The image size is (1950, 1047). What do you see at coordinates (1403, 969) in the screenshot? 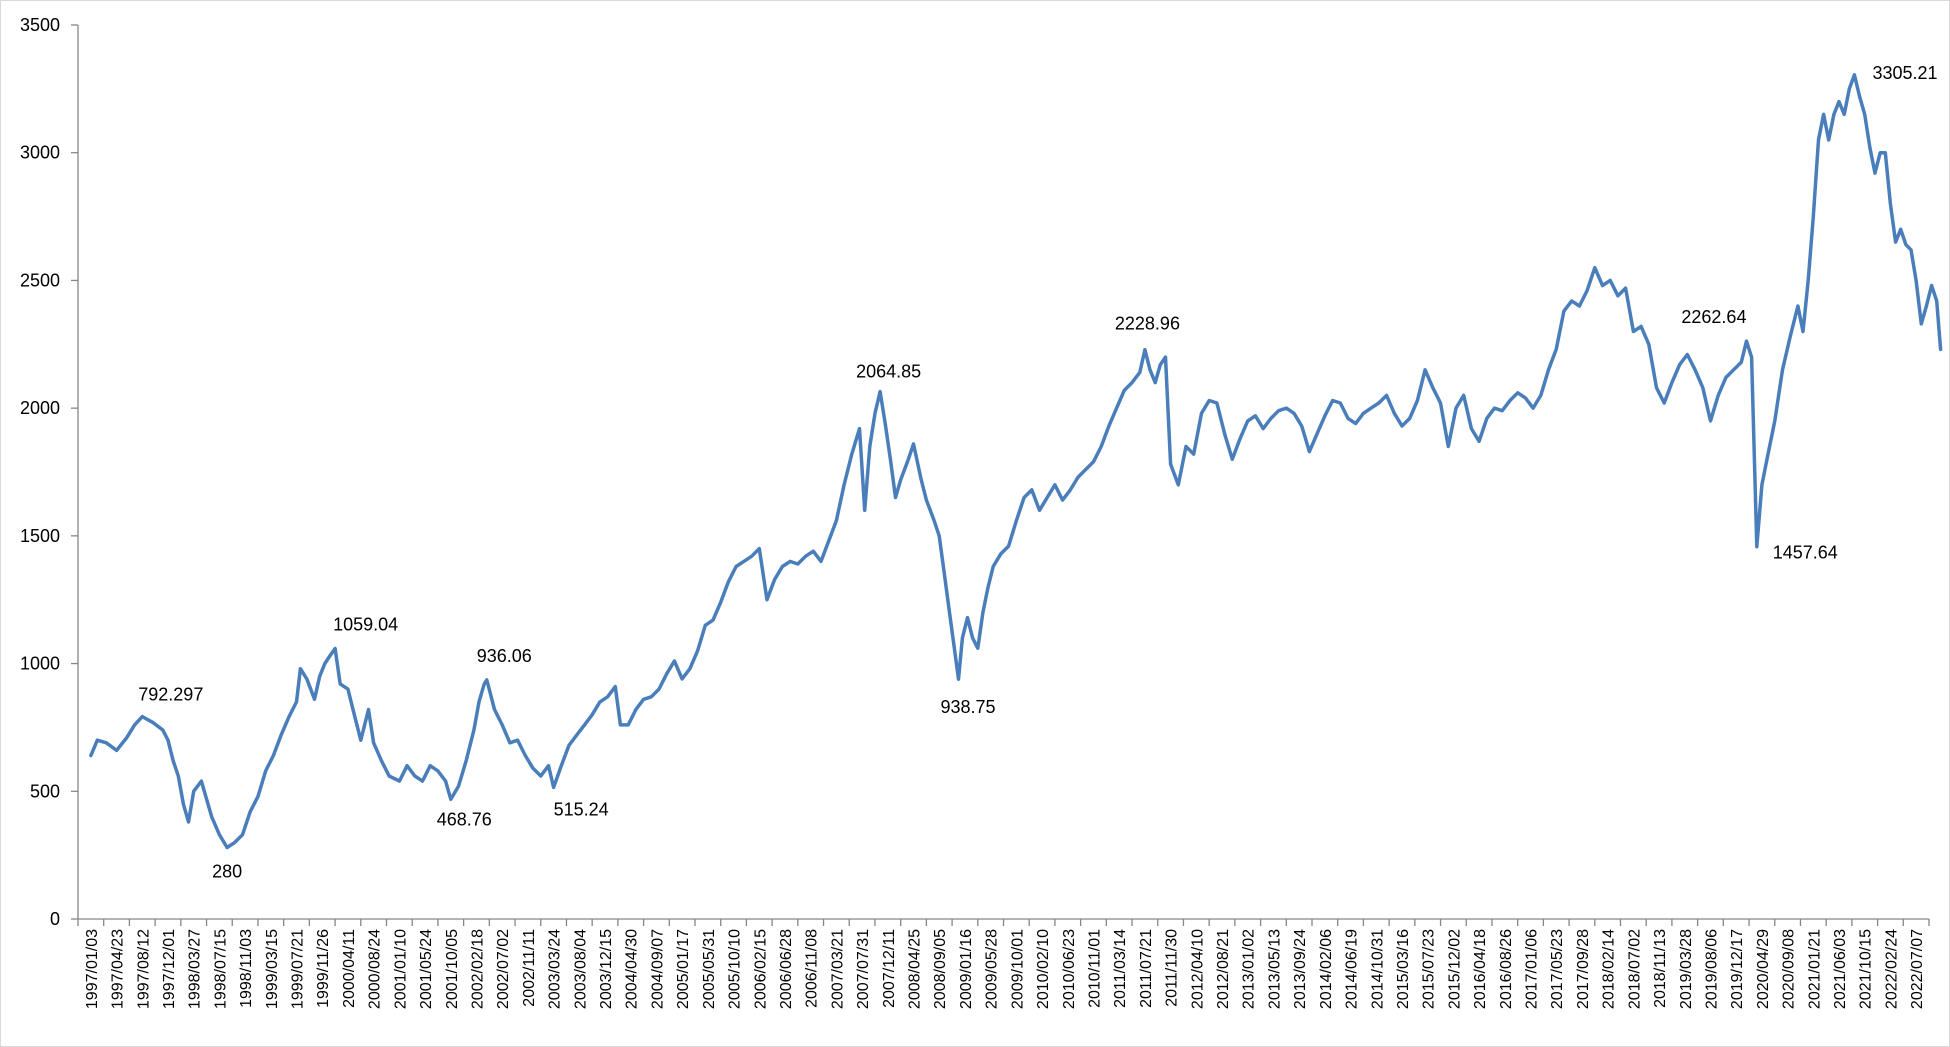
I see `x-tick-label: 2015/03/16` at bounding box center [1403, 969].